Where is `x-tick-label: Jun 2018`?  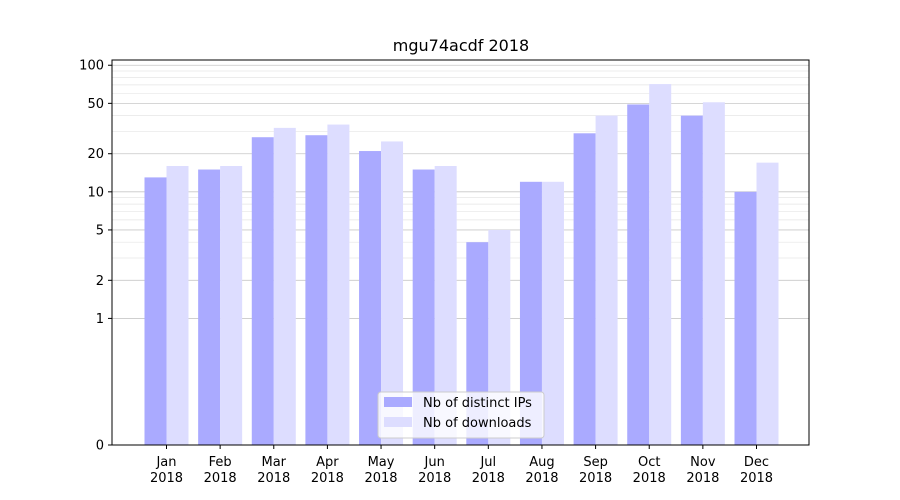 x-tick-label: Jun 2018 is located at coordinates (434, 470).